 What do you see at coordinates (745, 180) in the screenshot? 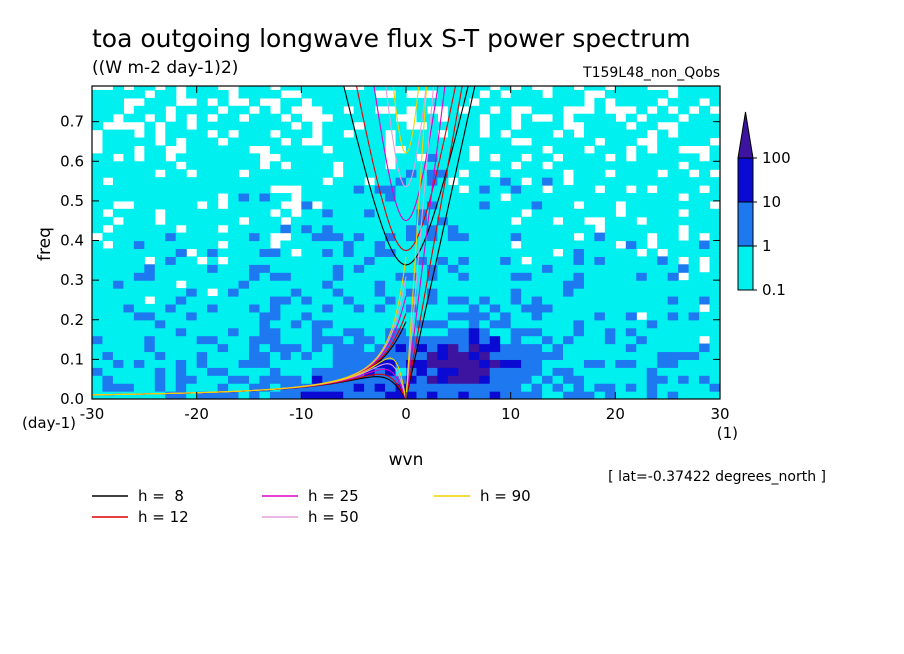
I see `colorbar-segment` at bounding box center [745, 180].